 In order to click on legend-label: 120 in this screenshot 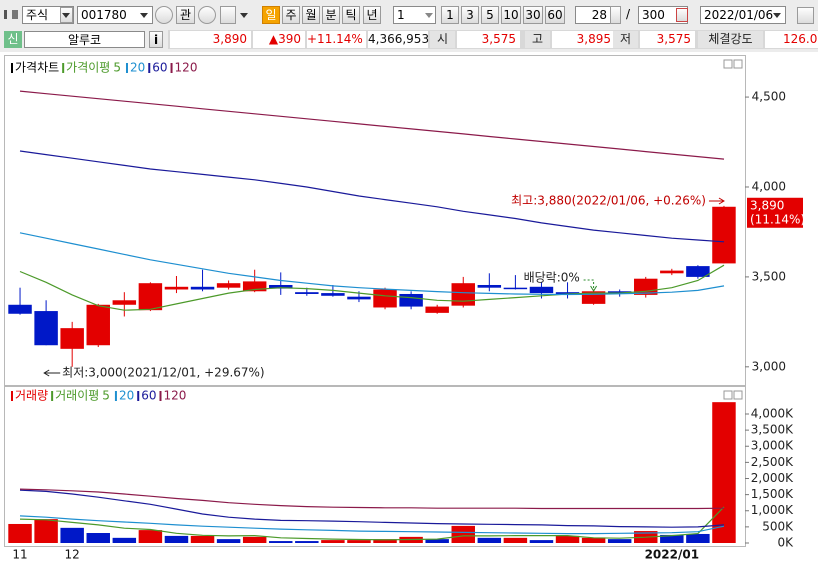, I will do `click(186, 68)`.